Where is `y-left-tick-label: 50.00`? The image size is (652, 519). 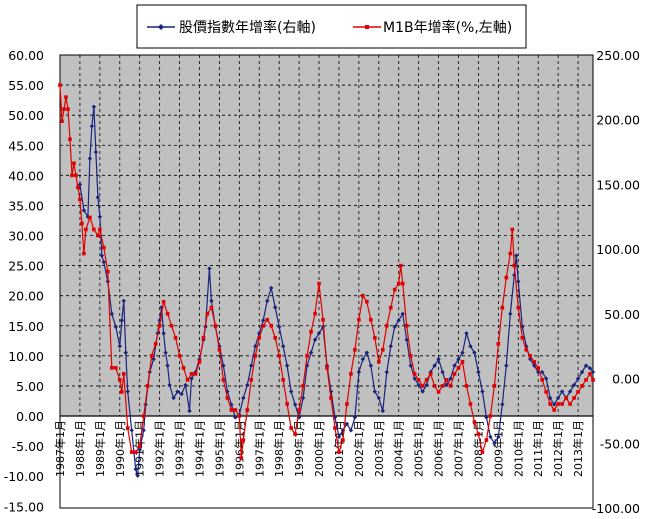
y-left-tick-label: 50.00 is located at coordinates (26, 115).